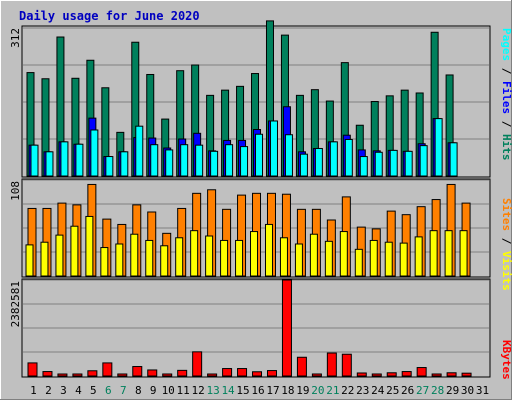 The height and width of the screenshot is (400, 512). I want to click on x-tick-label: 28, so click(437, 390).